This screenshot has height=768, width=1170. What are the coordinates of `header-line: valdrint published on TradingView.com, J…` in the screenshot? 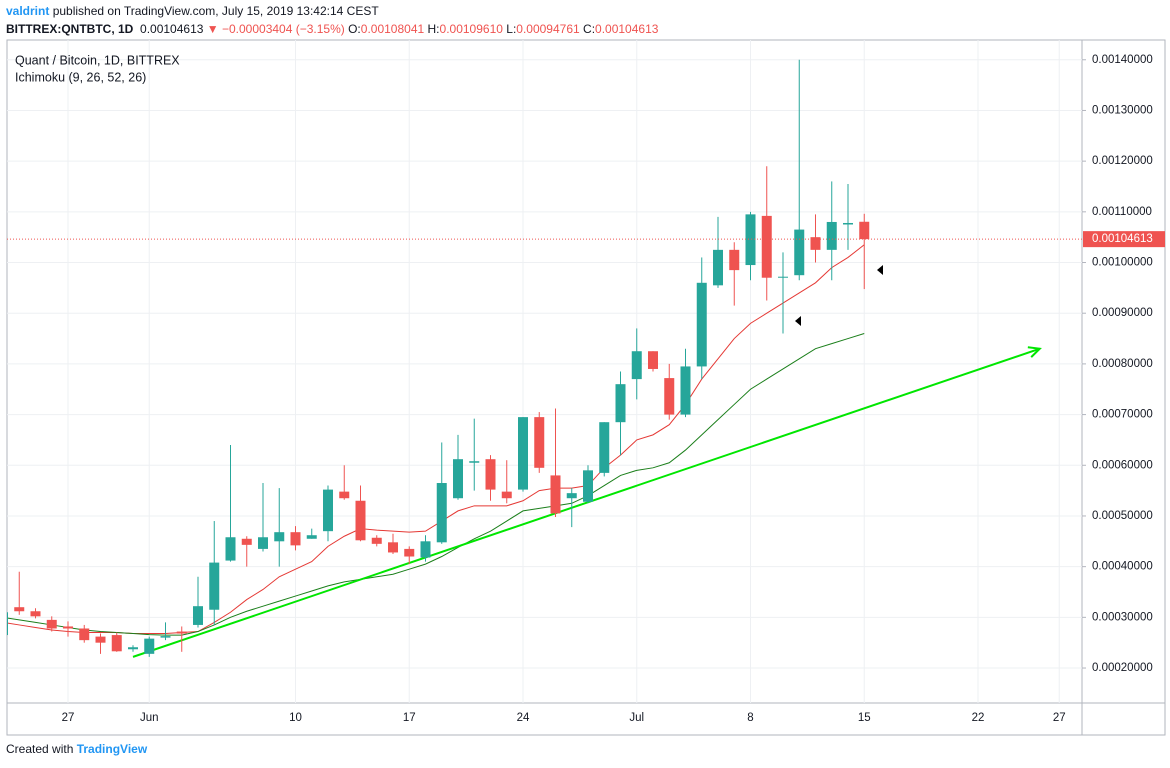 It's located at (192, 11).